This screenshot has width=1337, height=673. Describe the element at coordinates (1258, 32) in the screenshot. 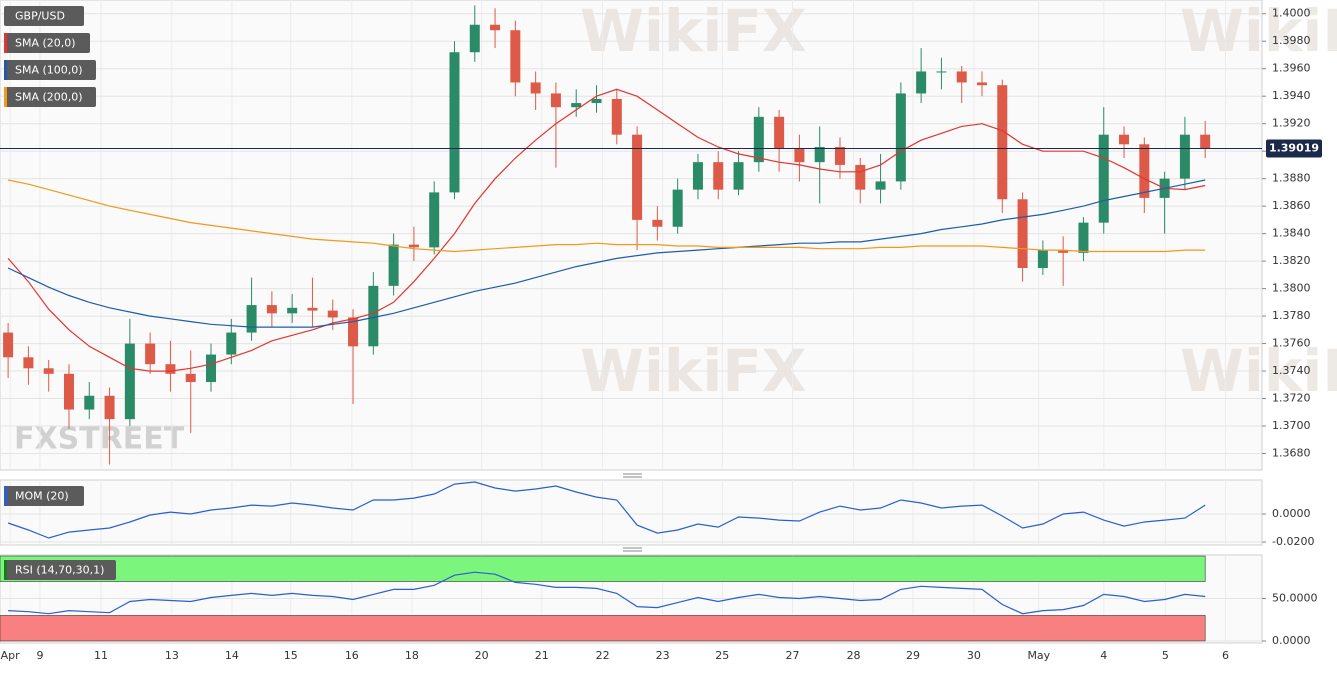

I see `watermark: WikiFX` at that location.